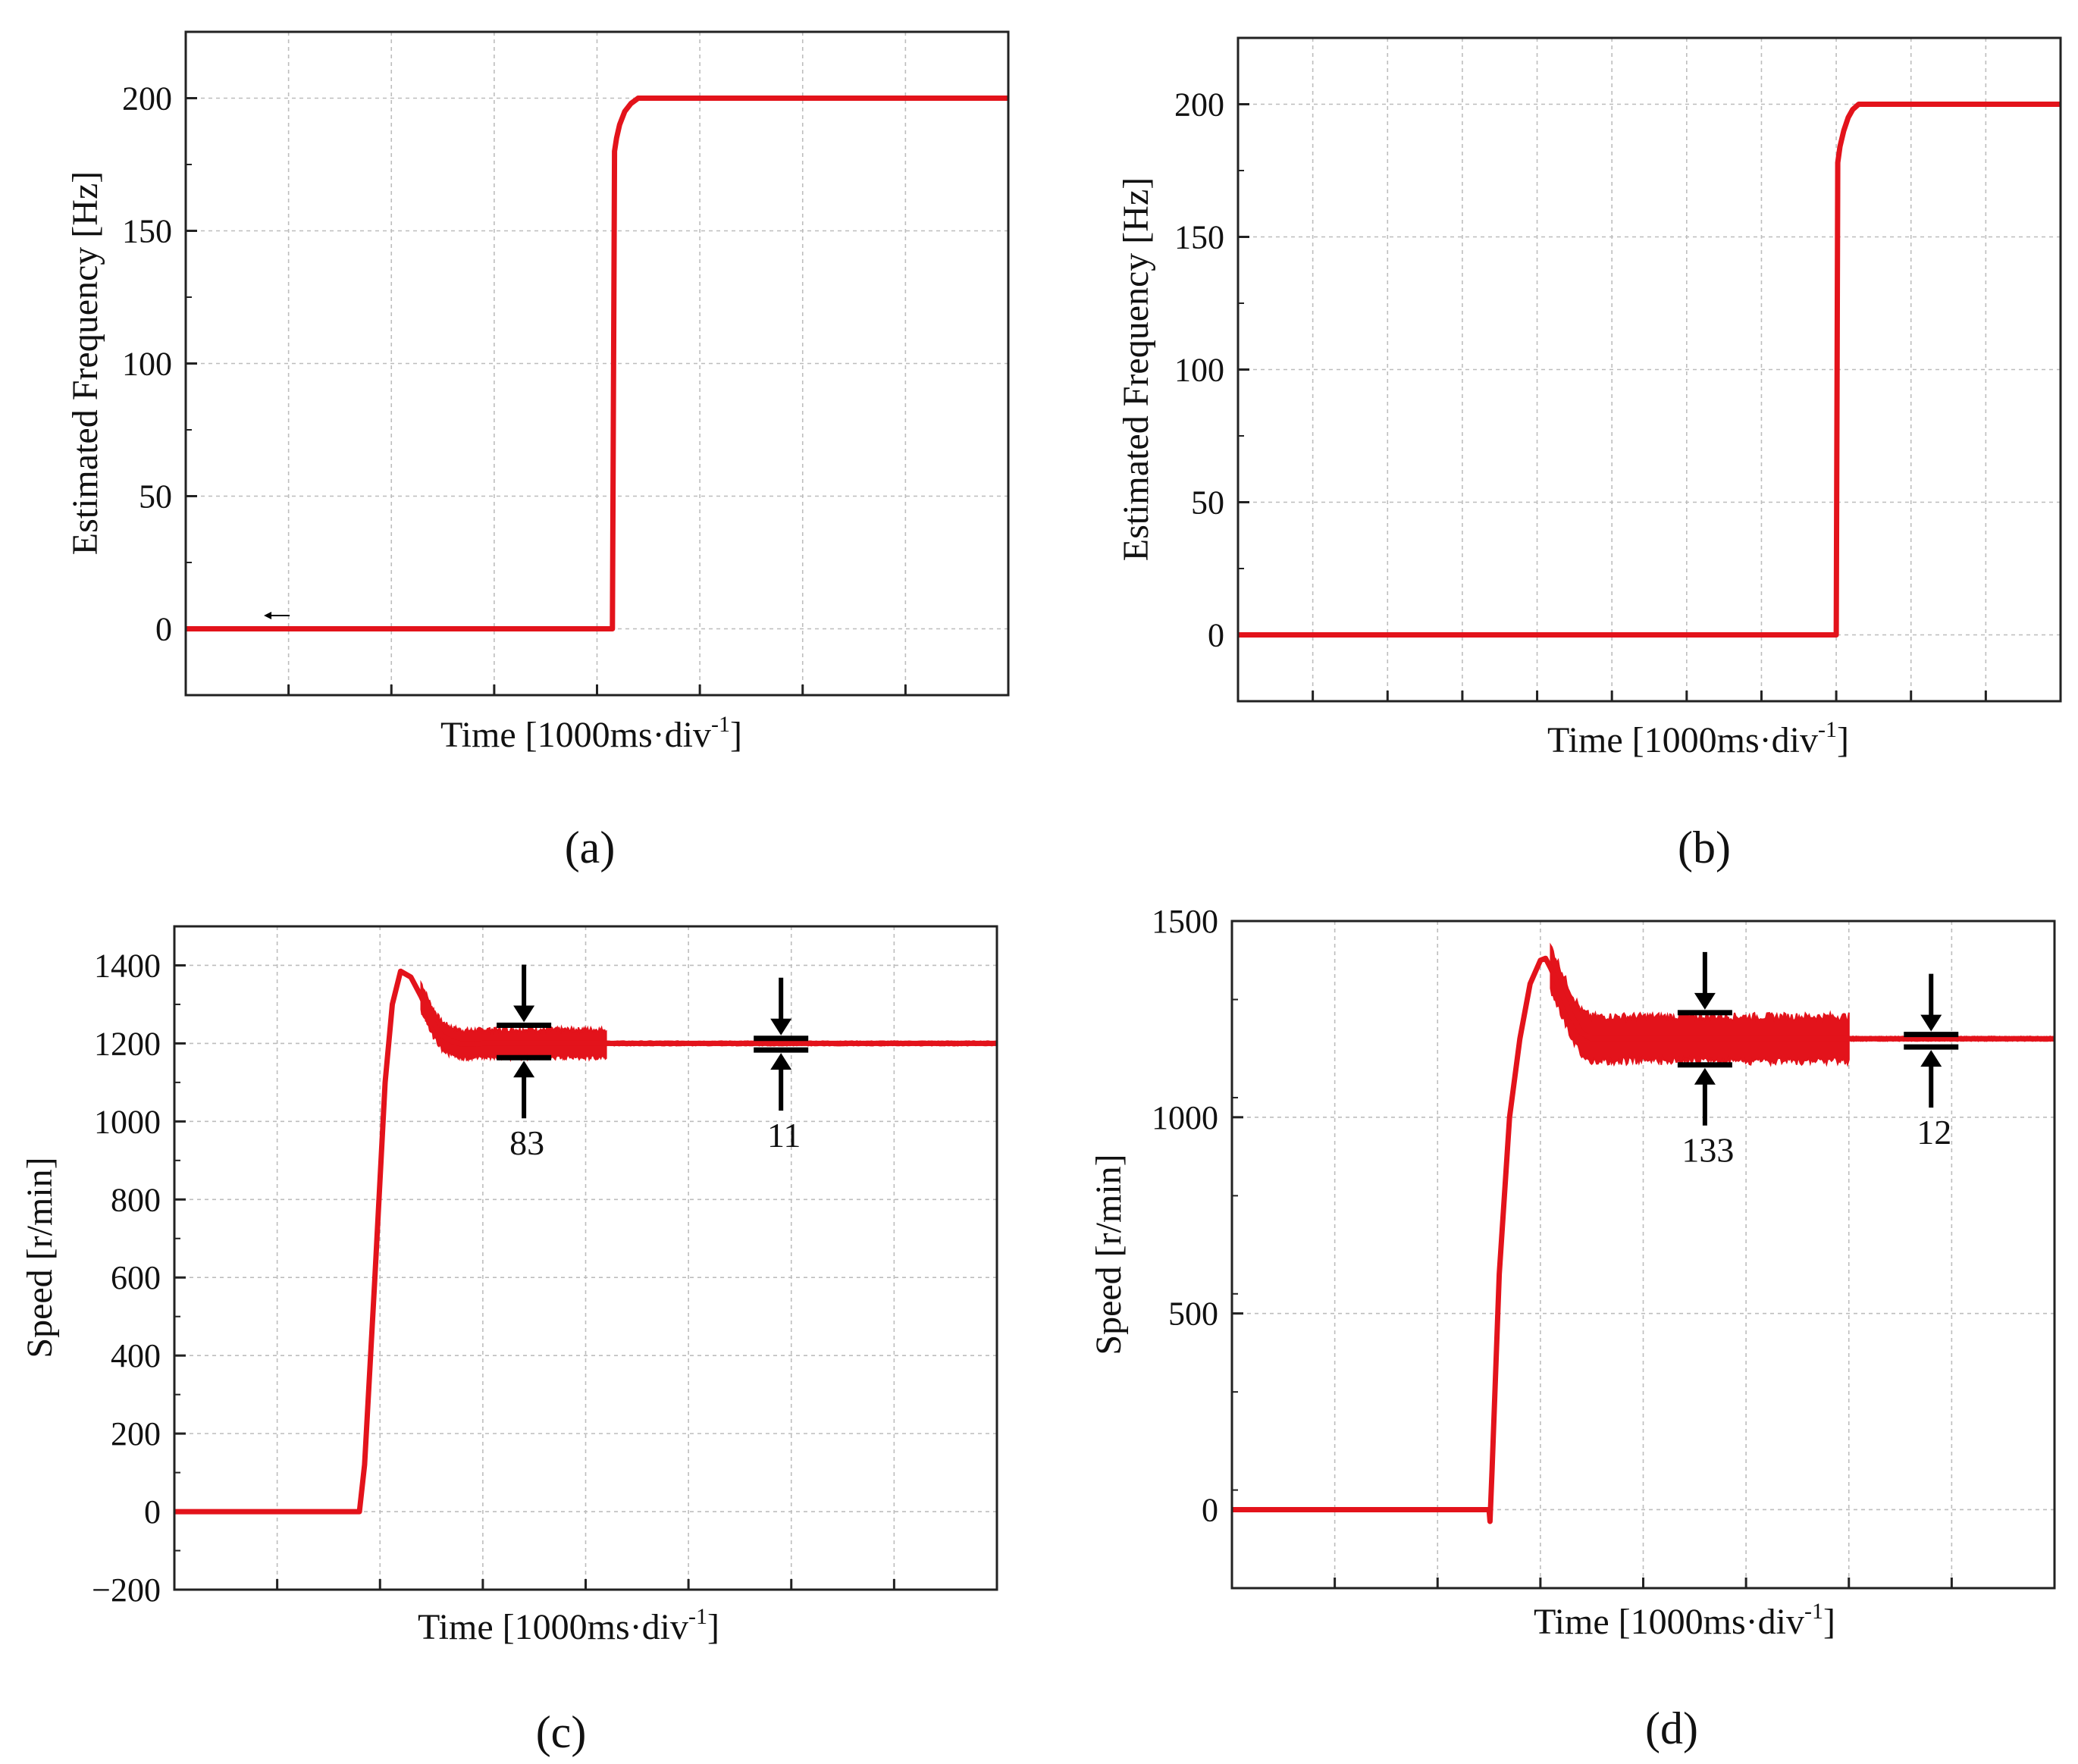  I want to click on panel-a-xlabel: Time [1000ms·div-1], so click(591, 733).